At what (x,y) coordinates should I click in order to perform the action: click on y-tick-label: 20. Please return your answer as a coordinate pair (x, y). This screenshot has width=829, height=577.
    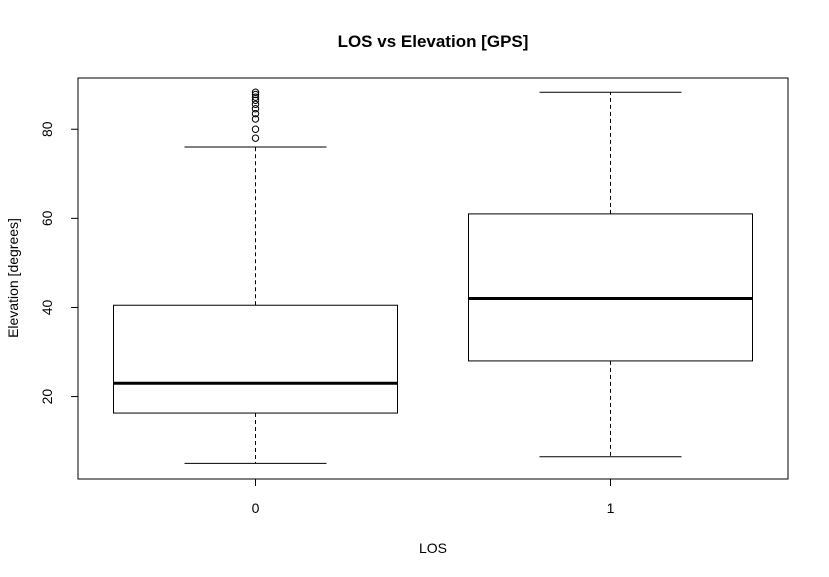
    Looking at the image, I should click on (47, 397).